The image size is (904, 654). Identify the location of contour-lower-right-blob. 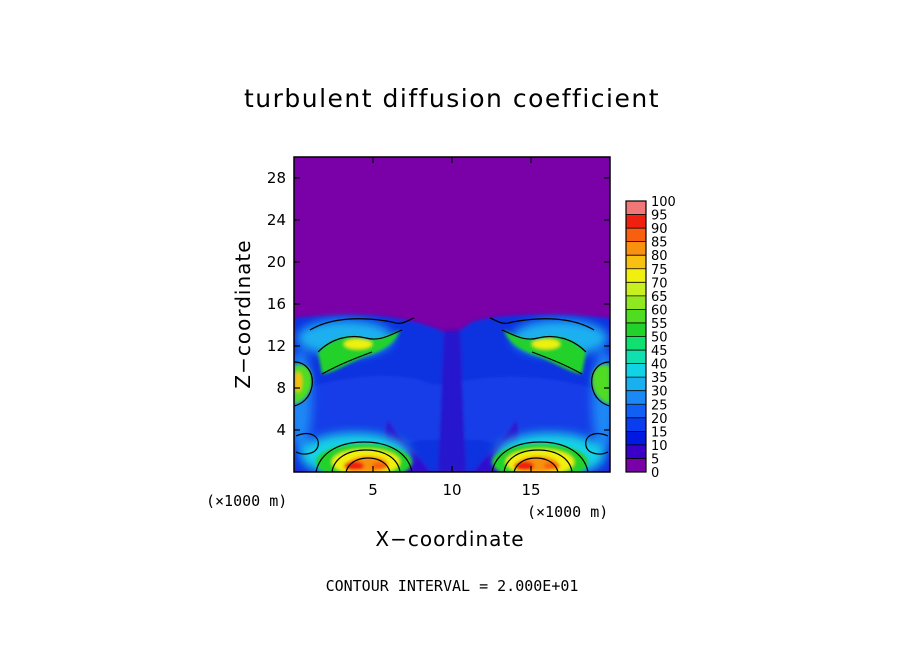
(597, 444).